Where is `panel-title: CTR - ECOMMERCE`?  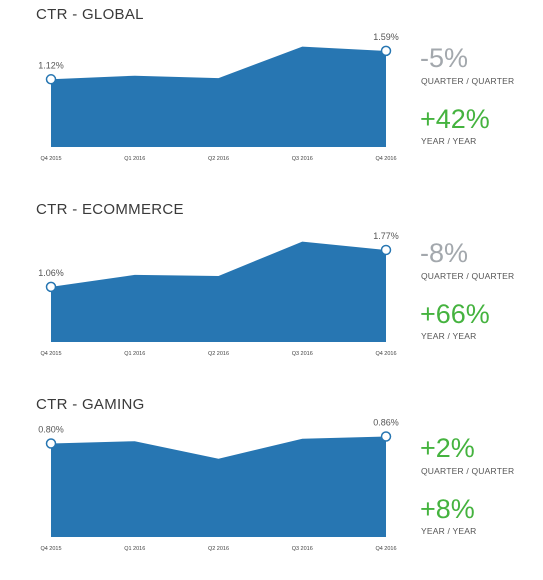 panel-title: CTR - ECOMMERCE is located at coordinates (110, 209).